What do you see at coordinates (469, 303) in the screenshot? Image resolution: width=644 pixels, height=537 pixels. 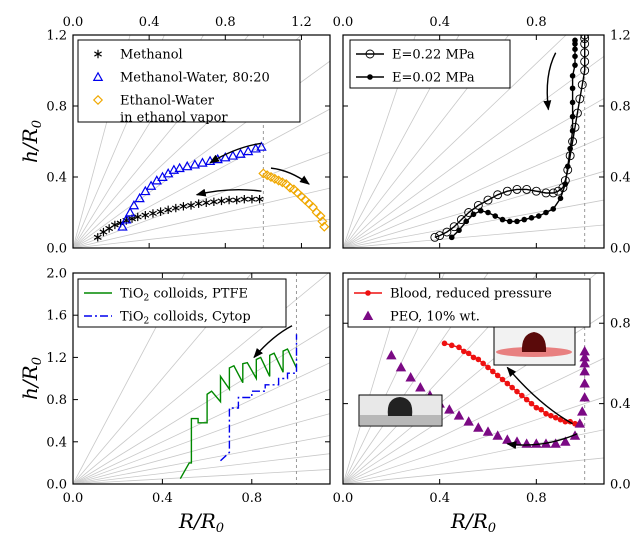 I see `legend-box` at bounding box center [469, 303].